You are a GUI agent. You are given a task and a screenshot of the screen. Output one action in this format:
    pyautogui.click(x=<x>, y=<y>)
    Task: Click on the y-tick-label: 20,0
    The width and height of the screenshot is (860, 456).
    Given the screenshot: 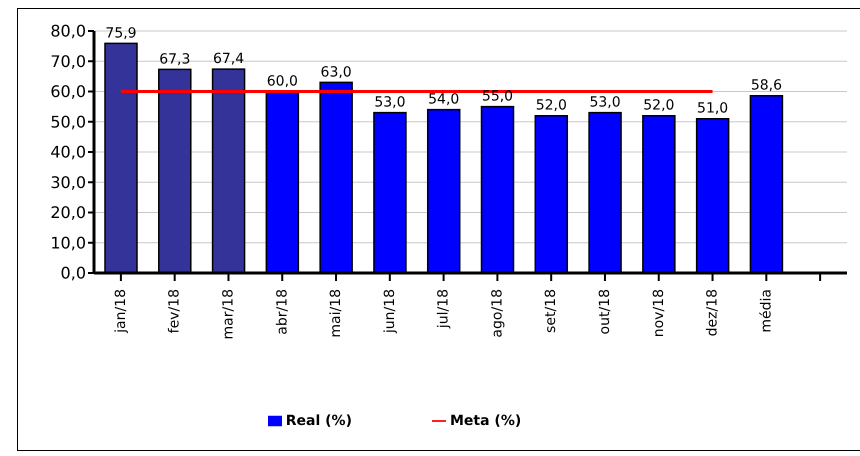 What is the action you would take?
    pyautogui.click(x=68, y=212)
    